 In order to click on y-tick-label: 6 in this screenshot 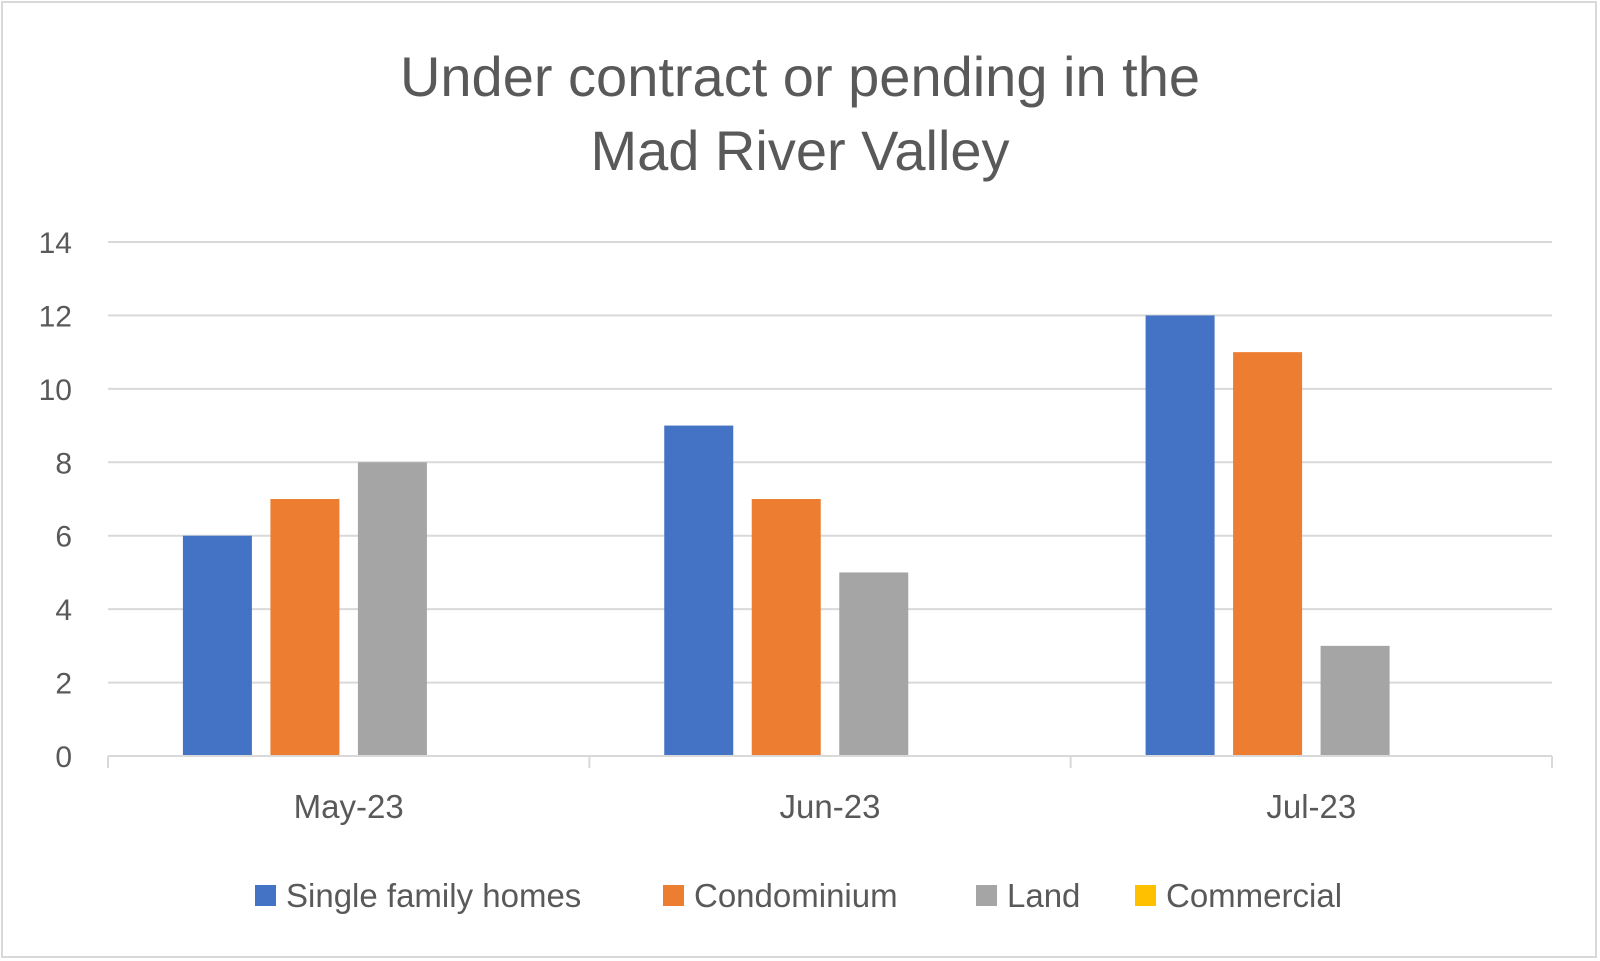, I will do `click(63, 537)`.